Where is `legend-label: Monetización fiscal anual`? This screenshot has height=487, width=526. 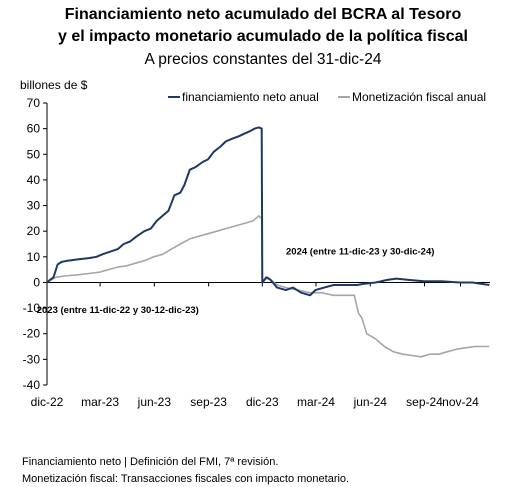
legend-label: Monetización fiscal anual is located at coordinates (419, 97).